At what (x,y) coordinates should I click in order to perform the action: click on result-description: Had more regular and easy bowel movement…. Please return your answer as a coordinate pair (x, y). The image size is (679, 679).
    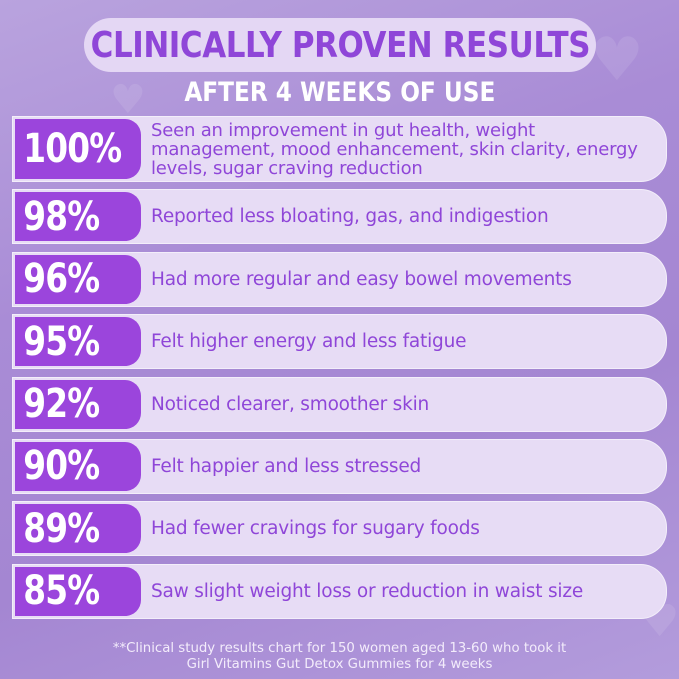
    Looking at the image, I should click on (361, 279).